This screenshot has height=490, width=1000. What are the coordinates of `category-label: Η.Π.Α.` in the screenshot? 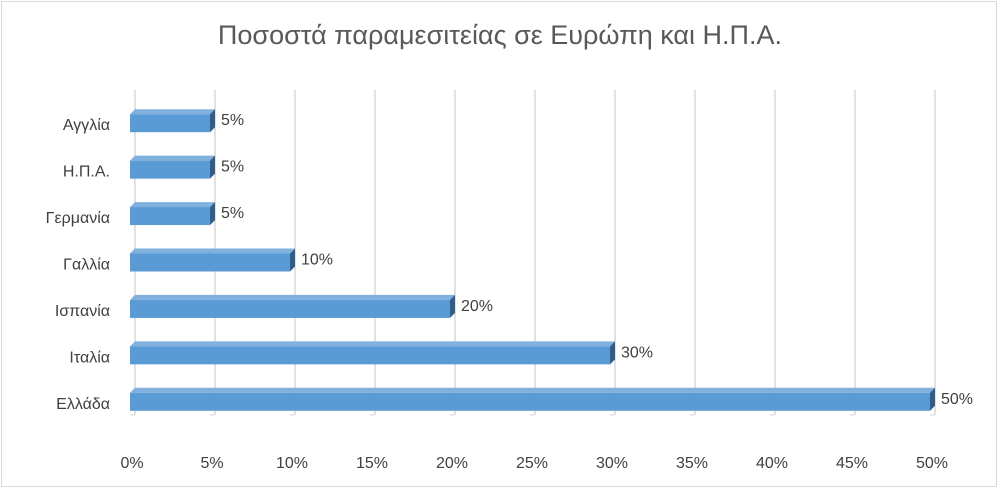 It's located at (86, 172).